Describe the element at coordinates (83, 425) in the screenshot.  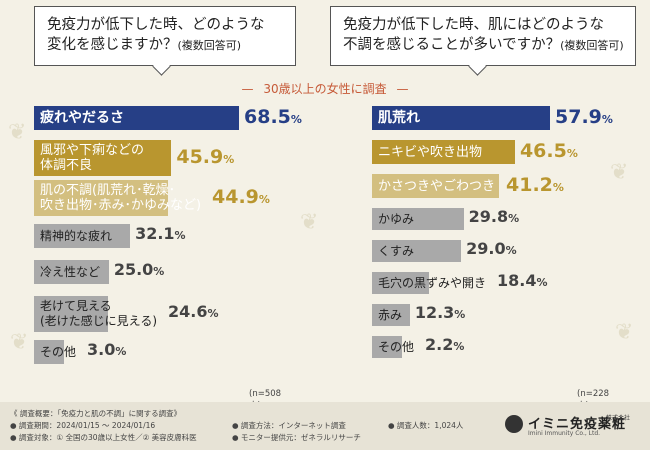
I see `footer-period: ● 調査期間：2024/01/15 ～ 2024/01/16` at that location.